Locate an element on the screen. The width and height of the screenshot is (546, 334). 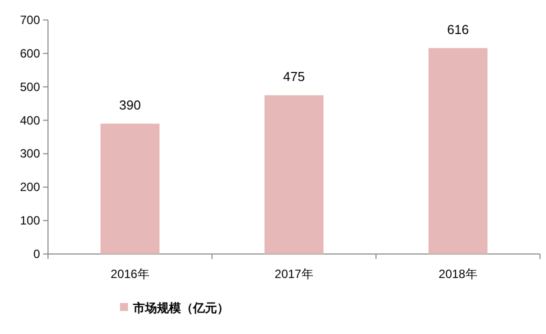
x-tick-label: 2018年 is located at coordinates (458, 274).